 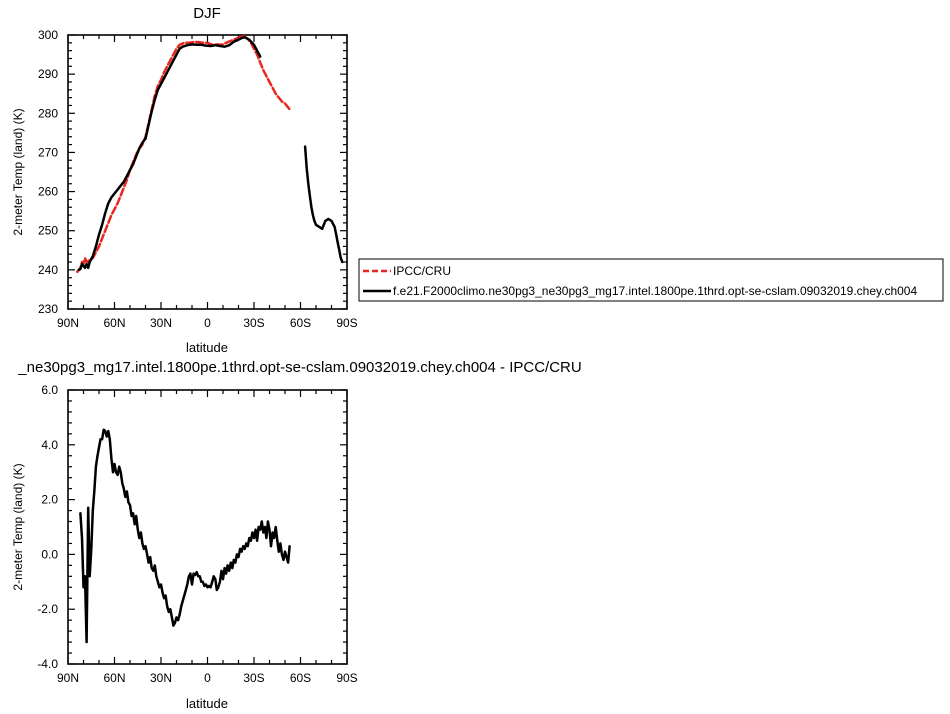 What do you see at coordinates (253, 323) in the screenshot?
I see `top-chart-xtick-label: 30S` at bounding box center [253, 323].